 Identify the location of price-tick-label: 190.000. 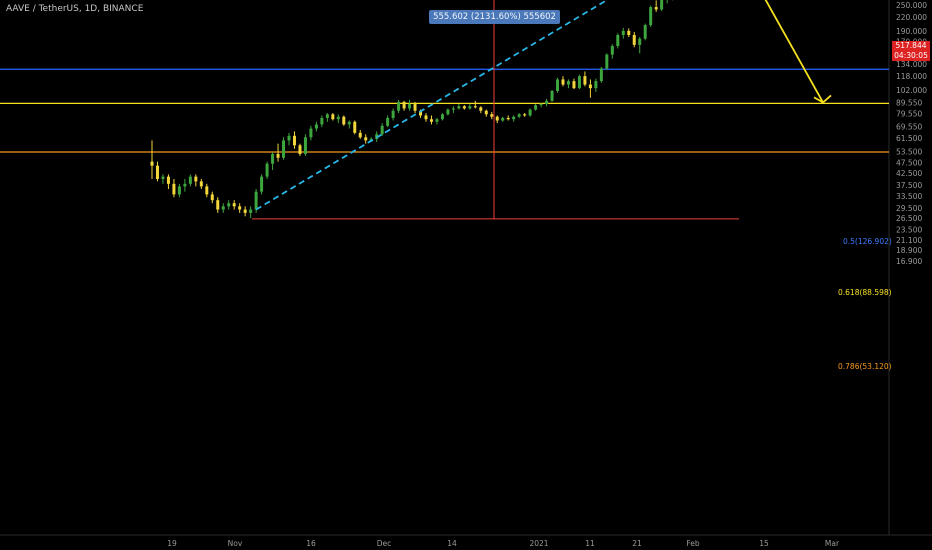
(911, 31).